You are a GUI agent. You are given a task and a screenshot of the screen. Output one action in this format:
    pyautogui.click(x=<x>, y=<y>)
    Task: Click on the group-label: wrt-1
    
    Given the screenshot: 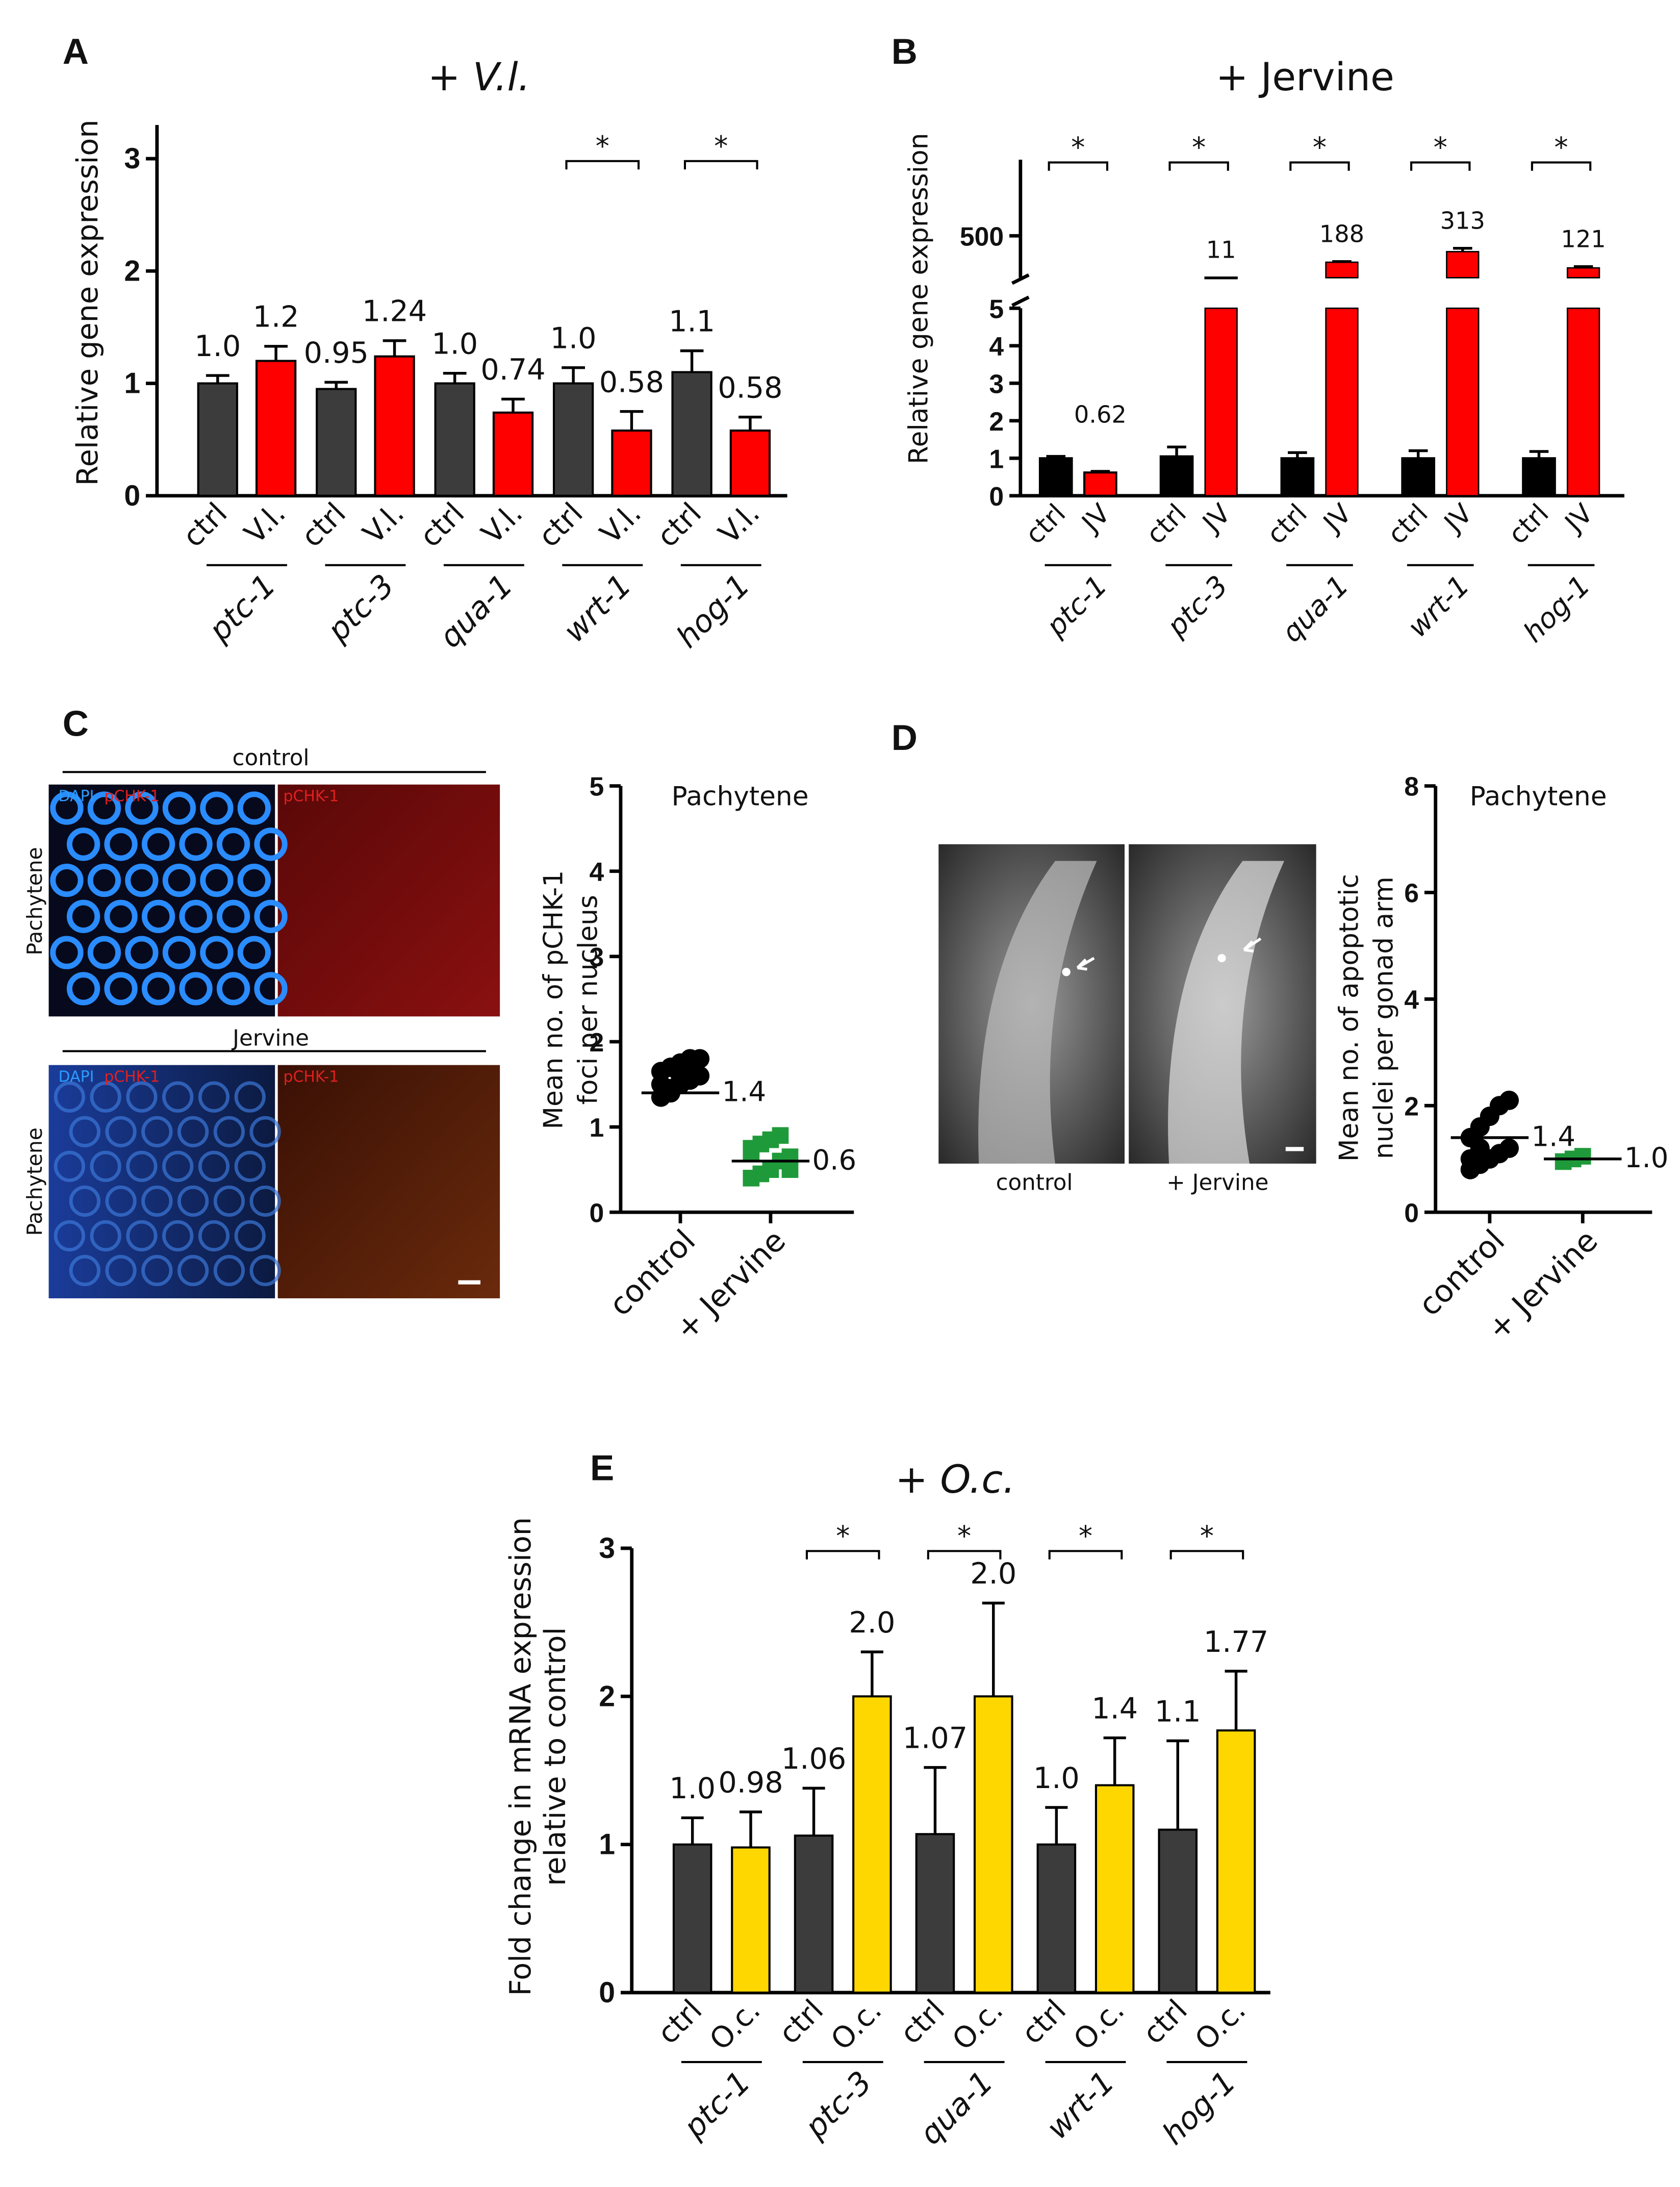 What is the action you would take?
    pyautogui.click(x=1081, y=2105)
    